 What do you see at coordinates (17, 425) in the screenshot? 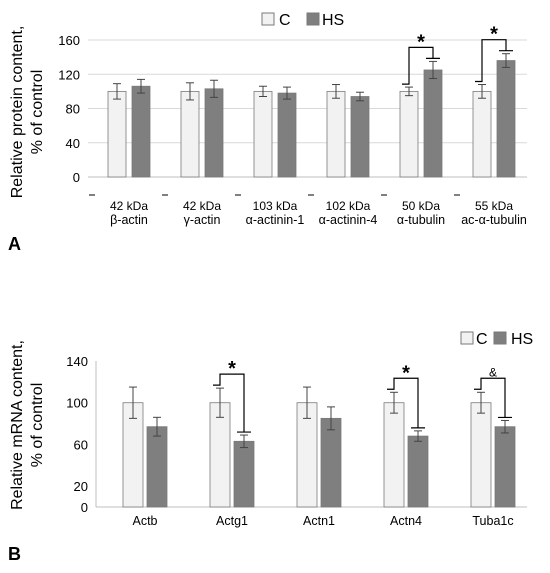
I see `panel-b-ylabel-line1: Relative mRNA content,` at bounding box center [17, 425].